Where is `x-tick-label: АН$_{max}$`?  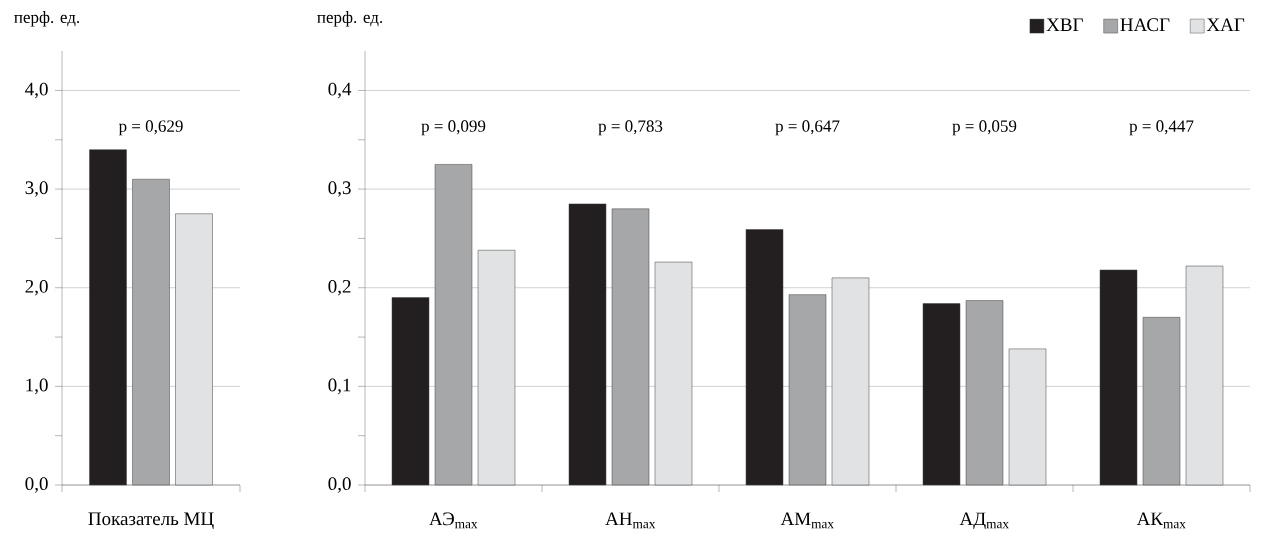
x-tick-label: АН$_{max}$ is located at coordinates (630, 520).